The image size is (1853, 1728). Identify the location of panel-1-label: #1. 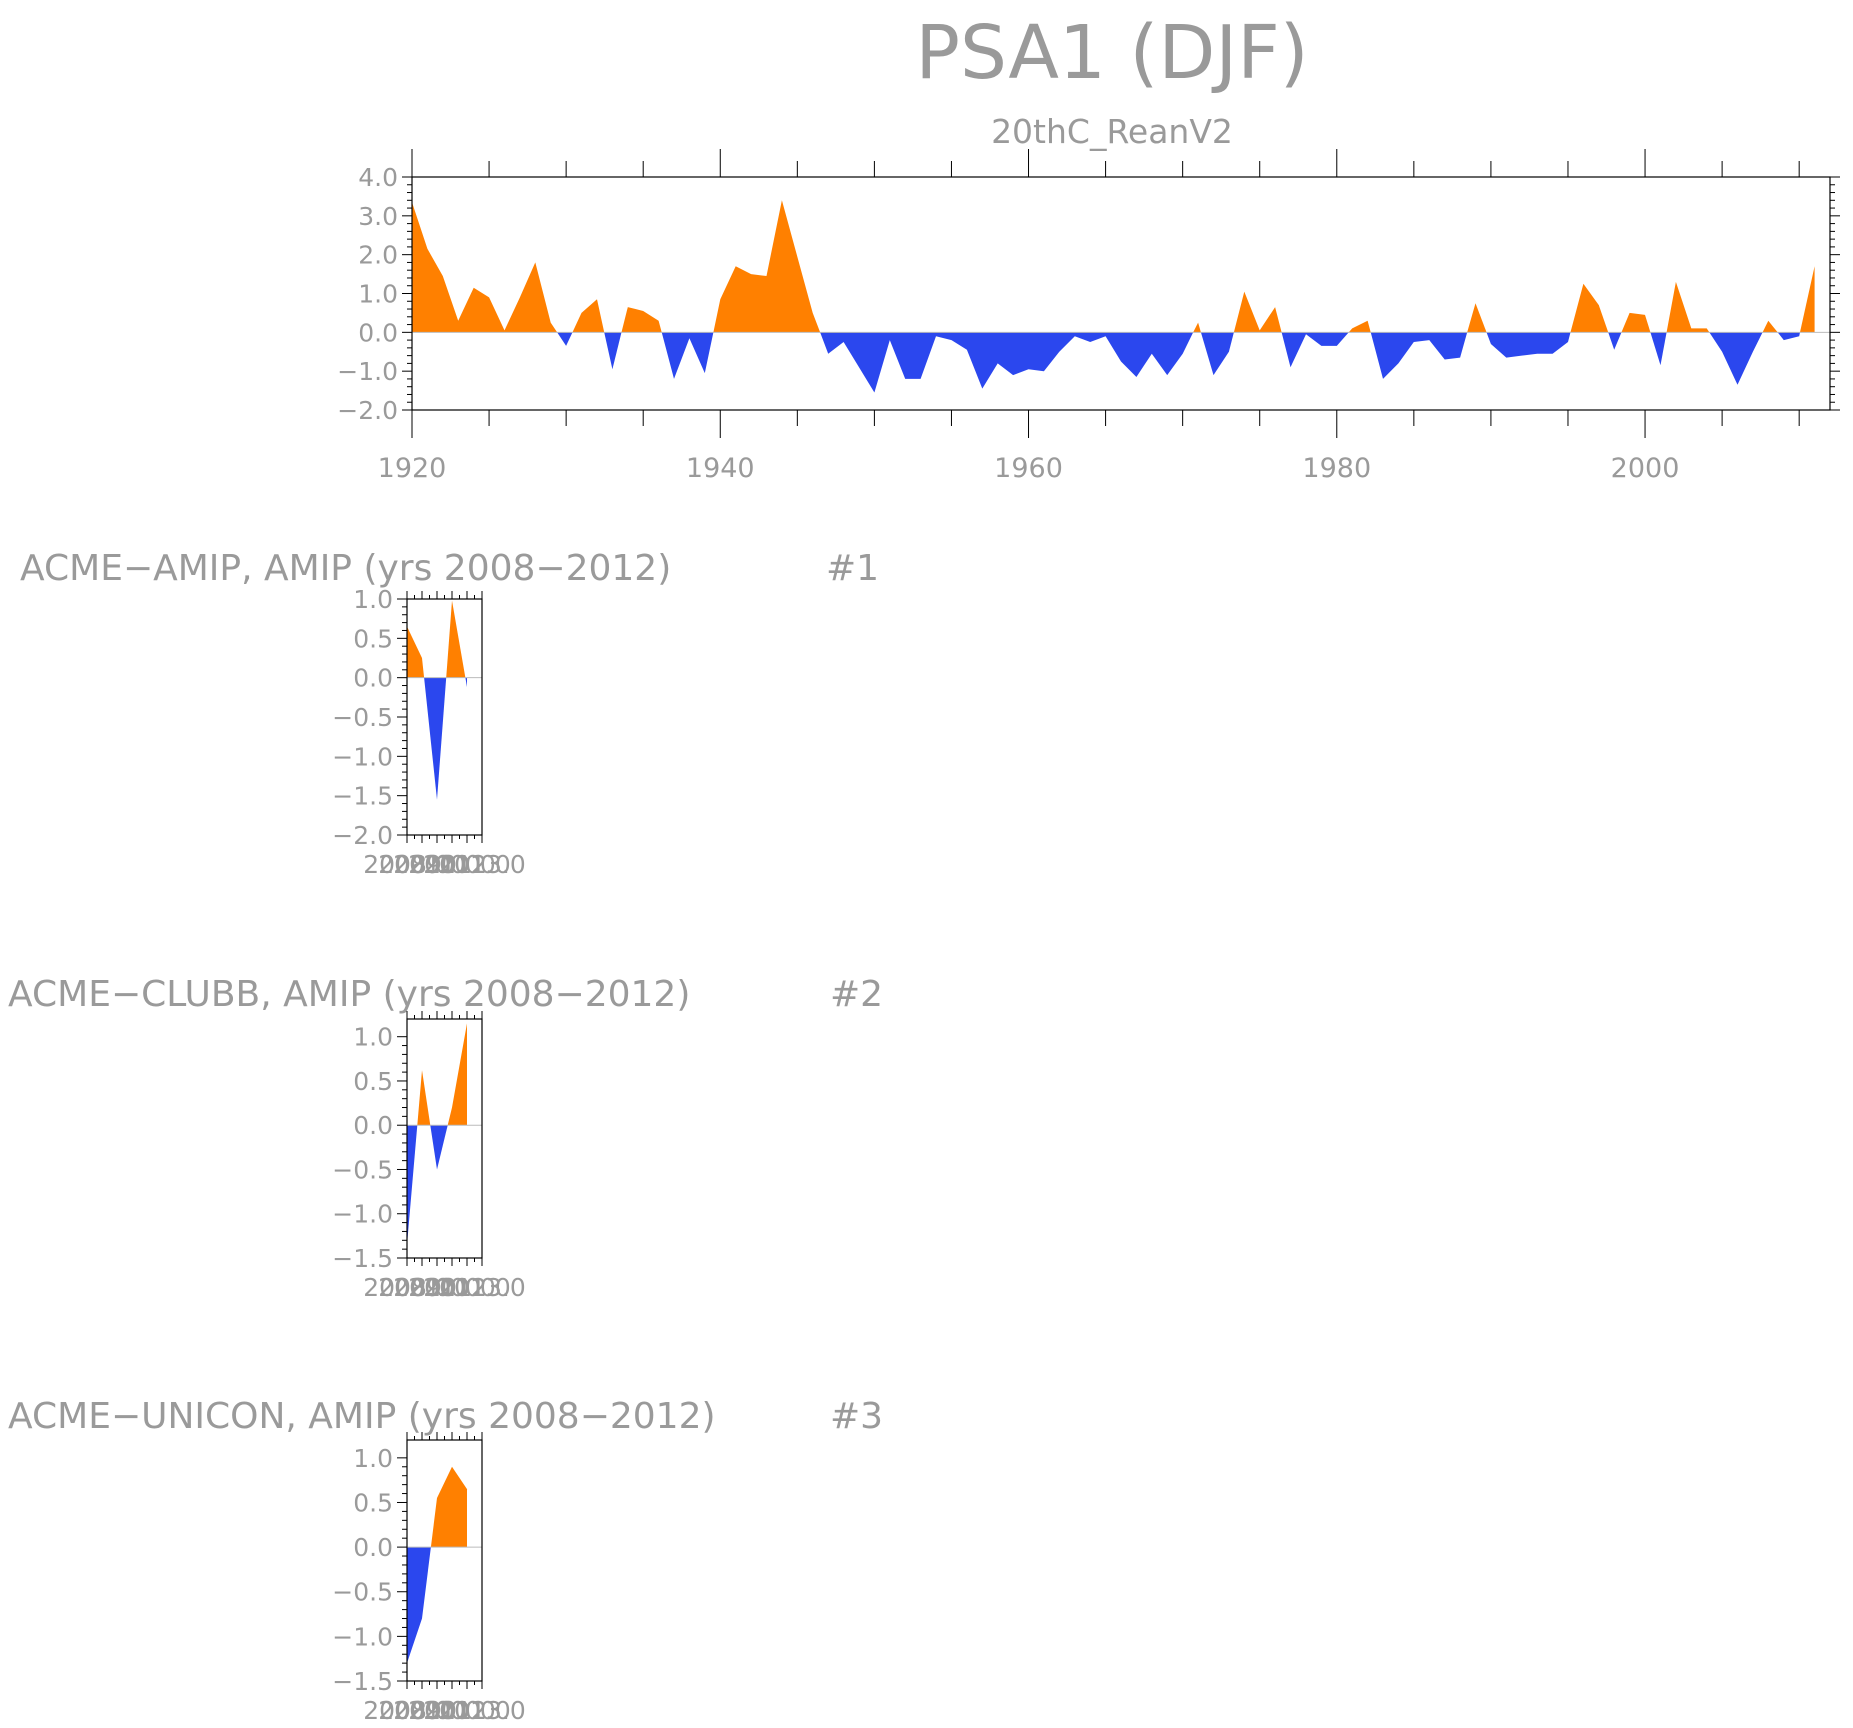
(852, 568).